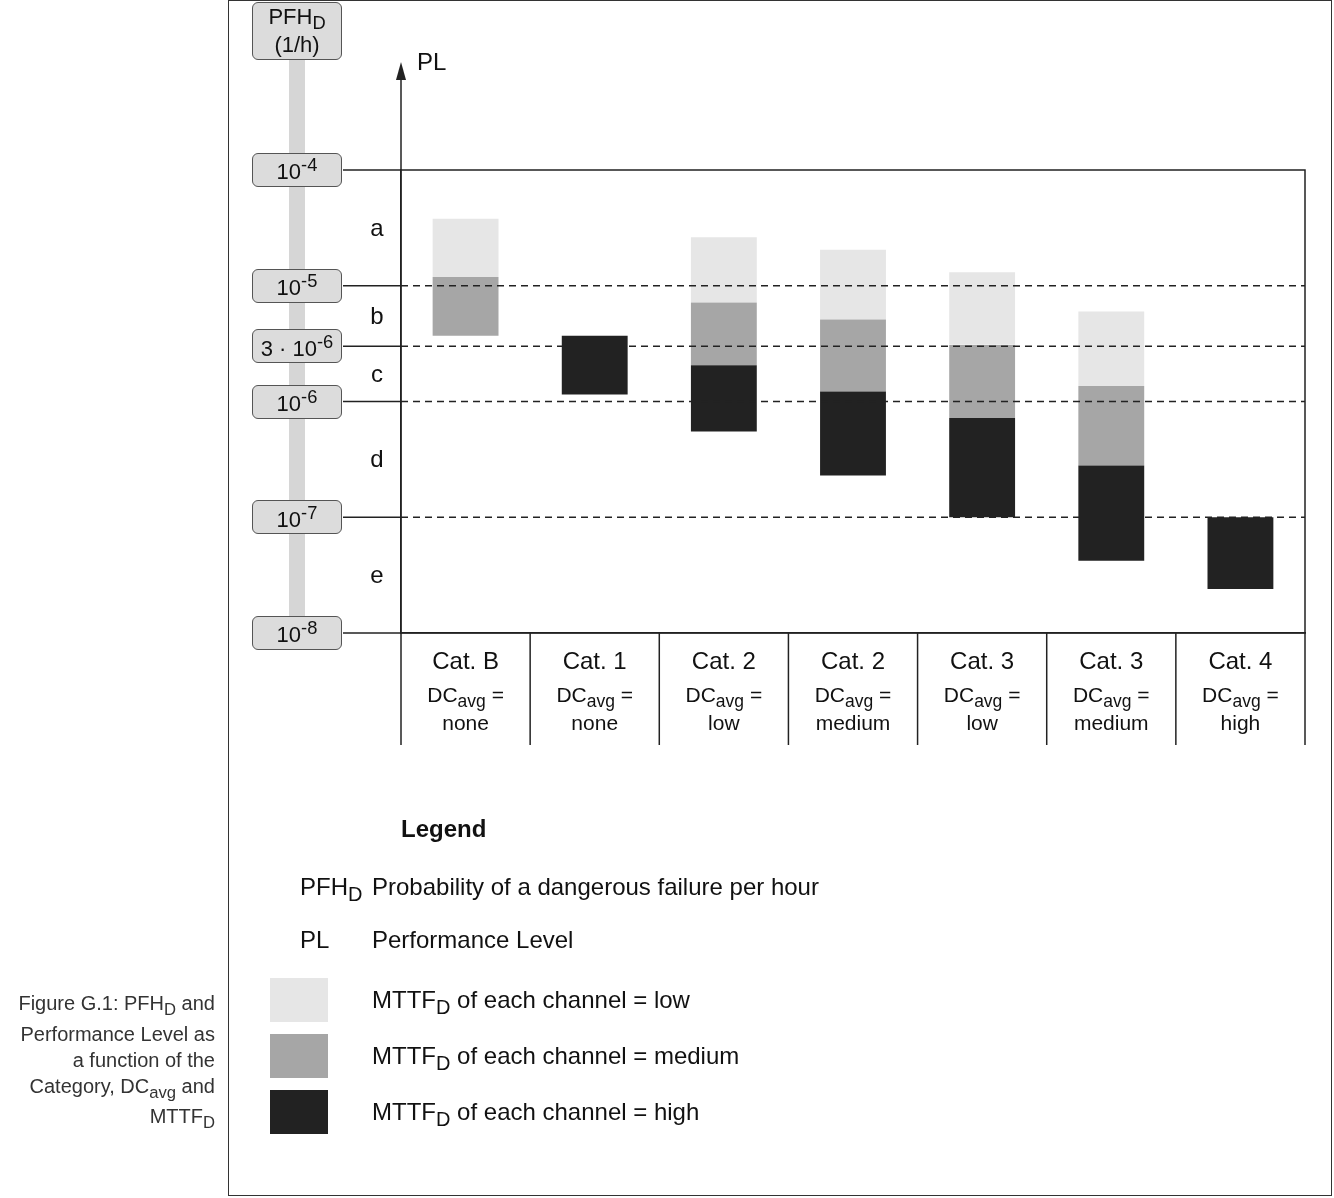  Describe the element at coordinates (297, 633) in the screenshot. I see `y-tick-label: 10$^{-8}$` at that location.